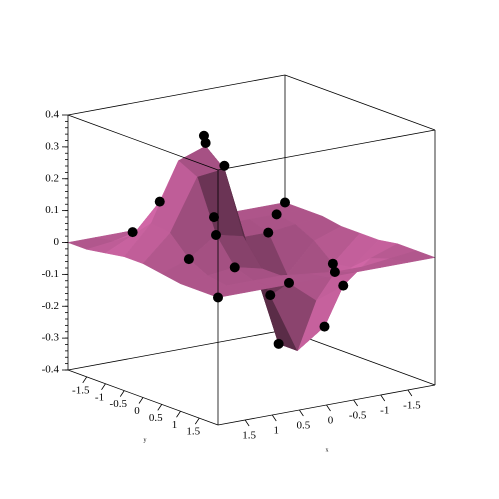  I want to click on y-tick-label: 1.5, so click(193, 432).